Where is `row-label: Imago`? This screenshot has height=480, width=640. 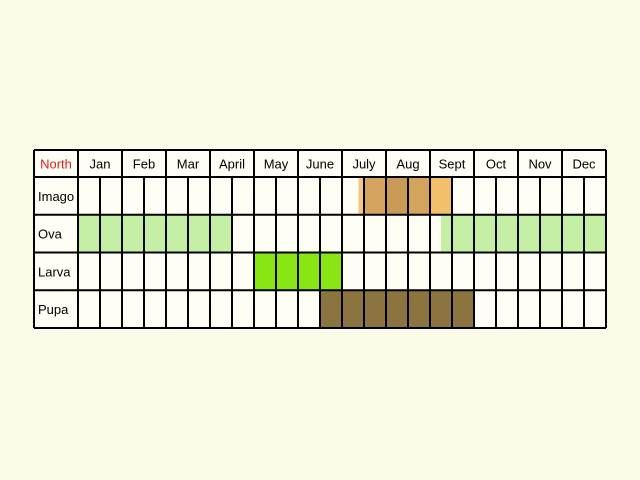
row-label: Imago is located at coordinates (56, 196).